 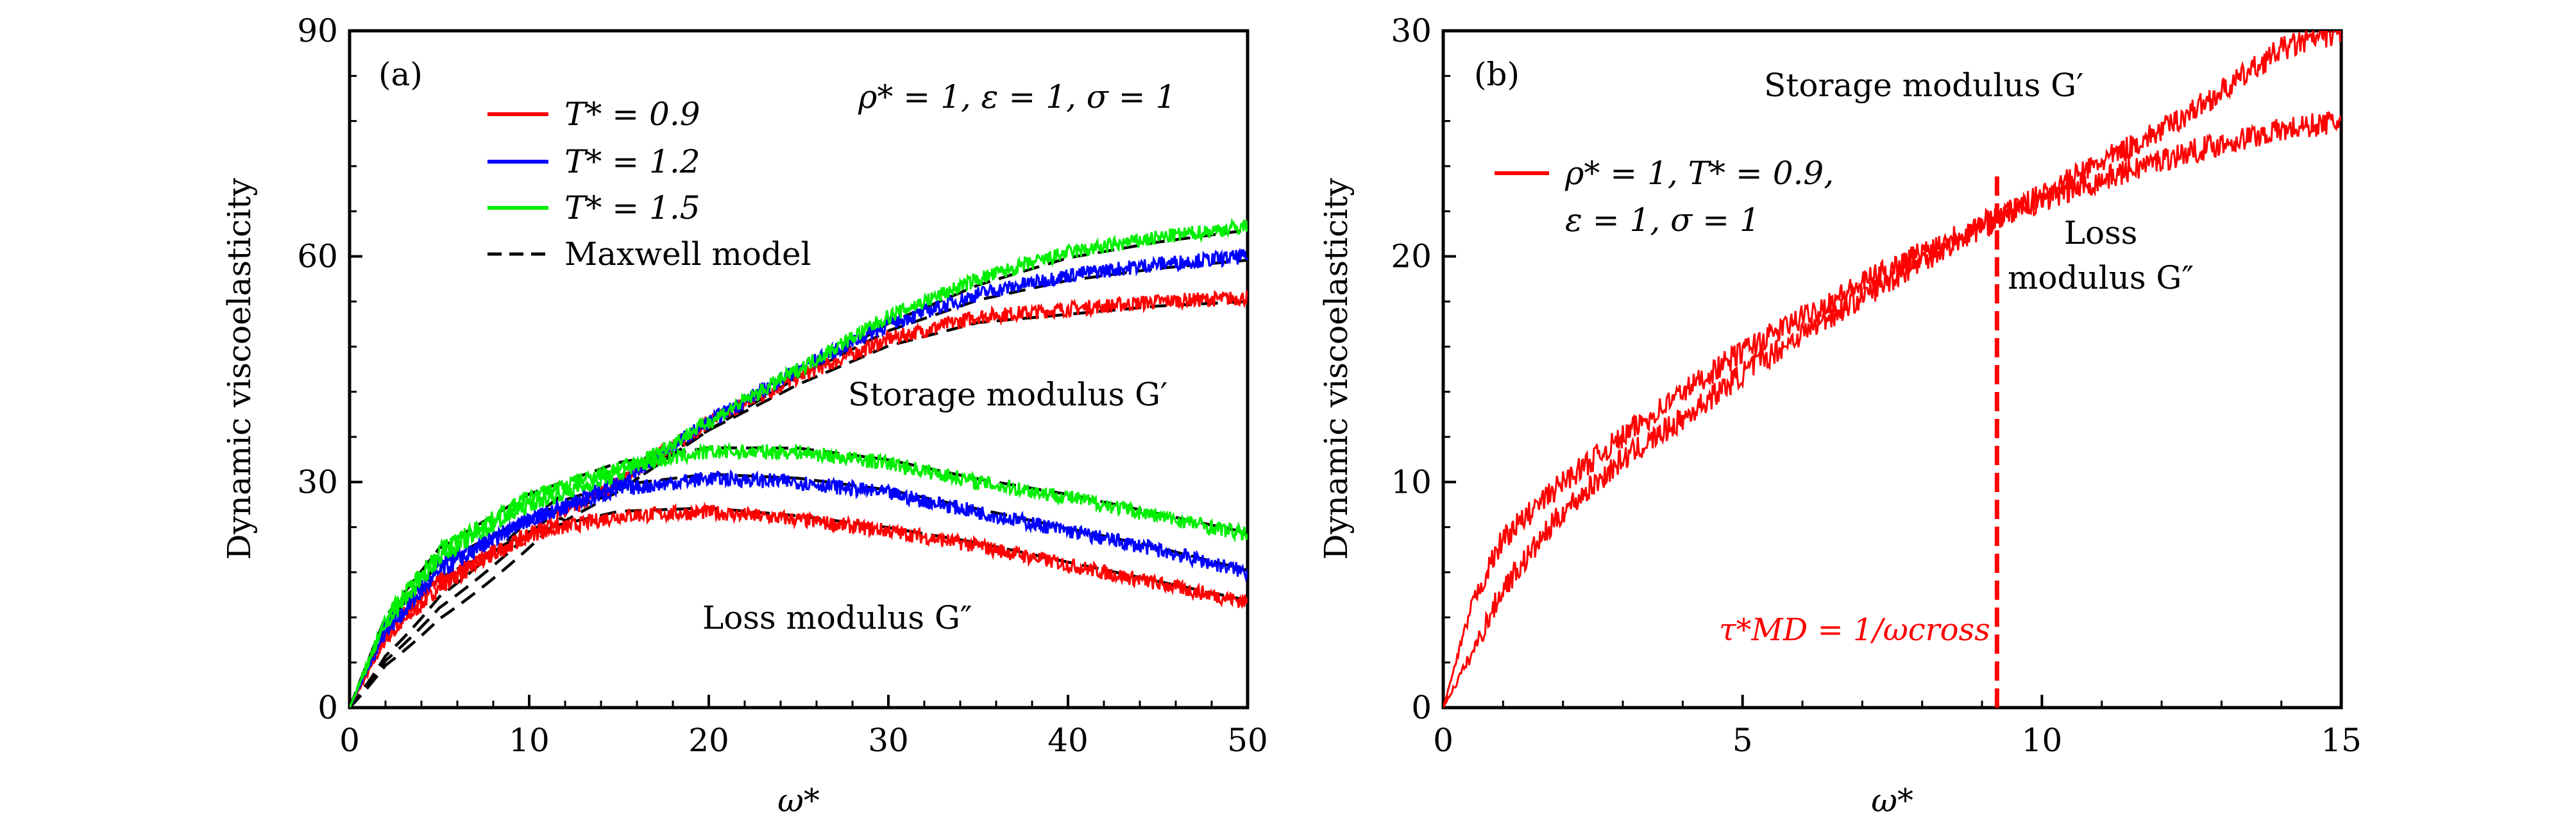 What do you see at coordinates (1897, 727) in the screenshot?
I see `panel-b-x-ticks: 0 5 10 15` at bounding box center [1897, 727].